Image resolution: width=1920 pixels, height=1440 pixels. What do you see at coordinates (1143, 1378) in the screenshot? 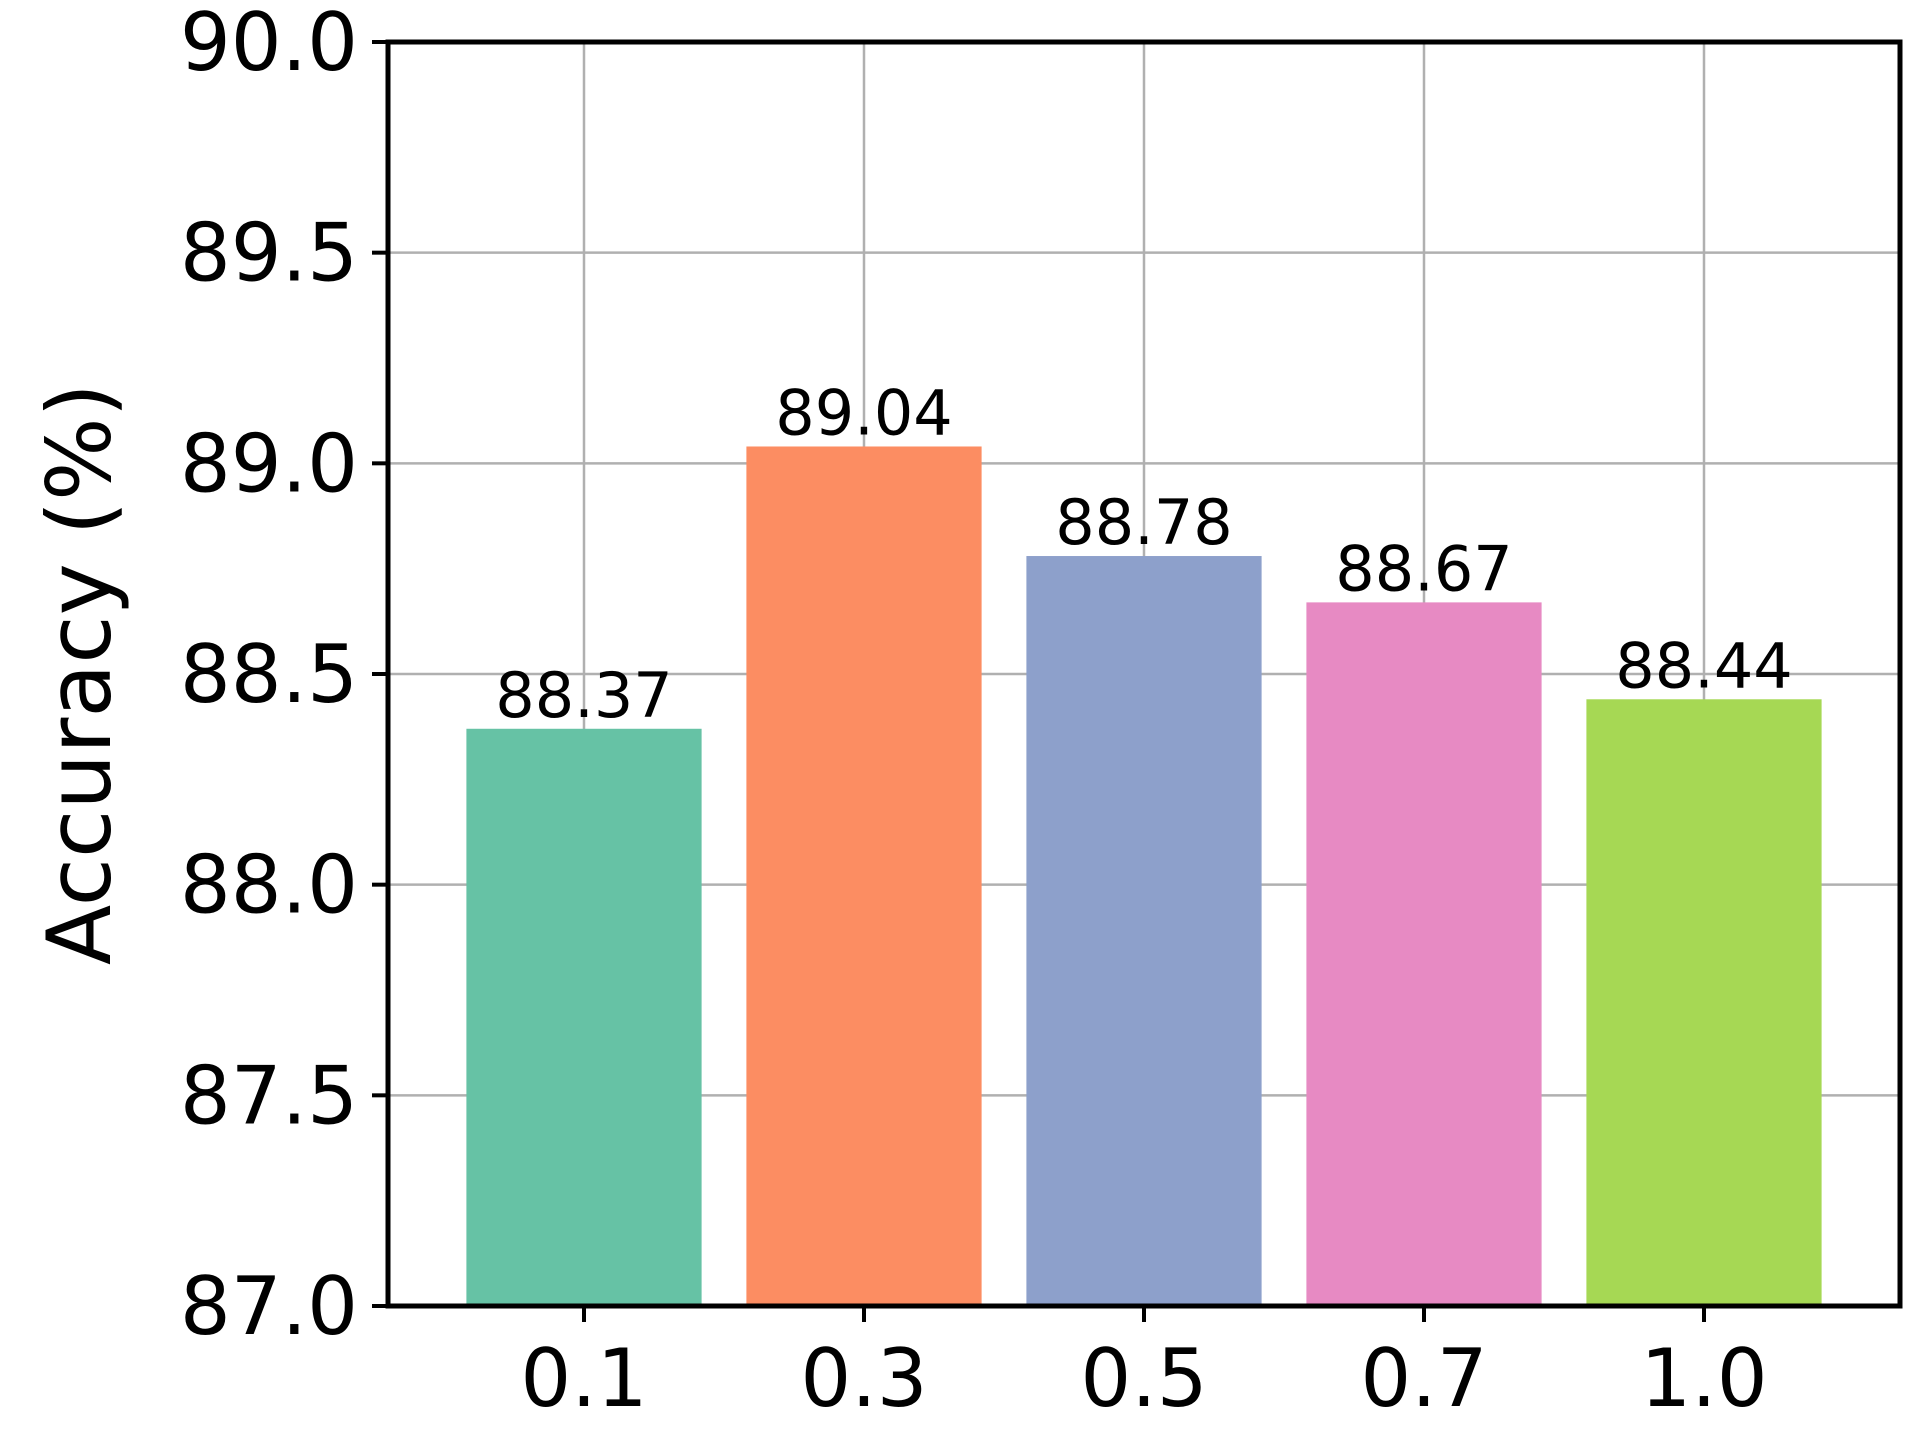
I see `x-tick-label: 0.5` at bounding box center [1143, 1378].